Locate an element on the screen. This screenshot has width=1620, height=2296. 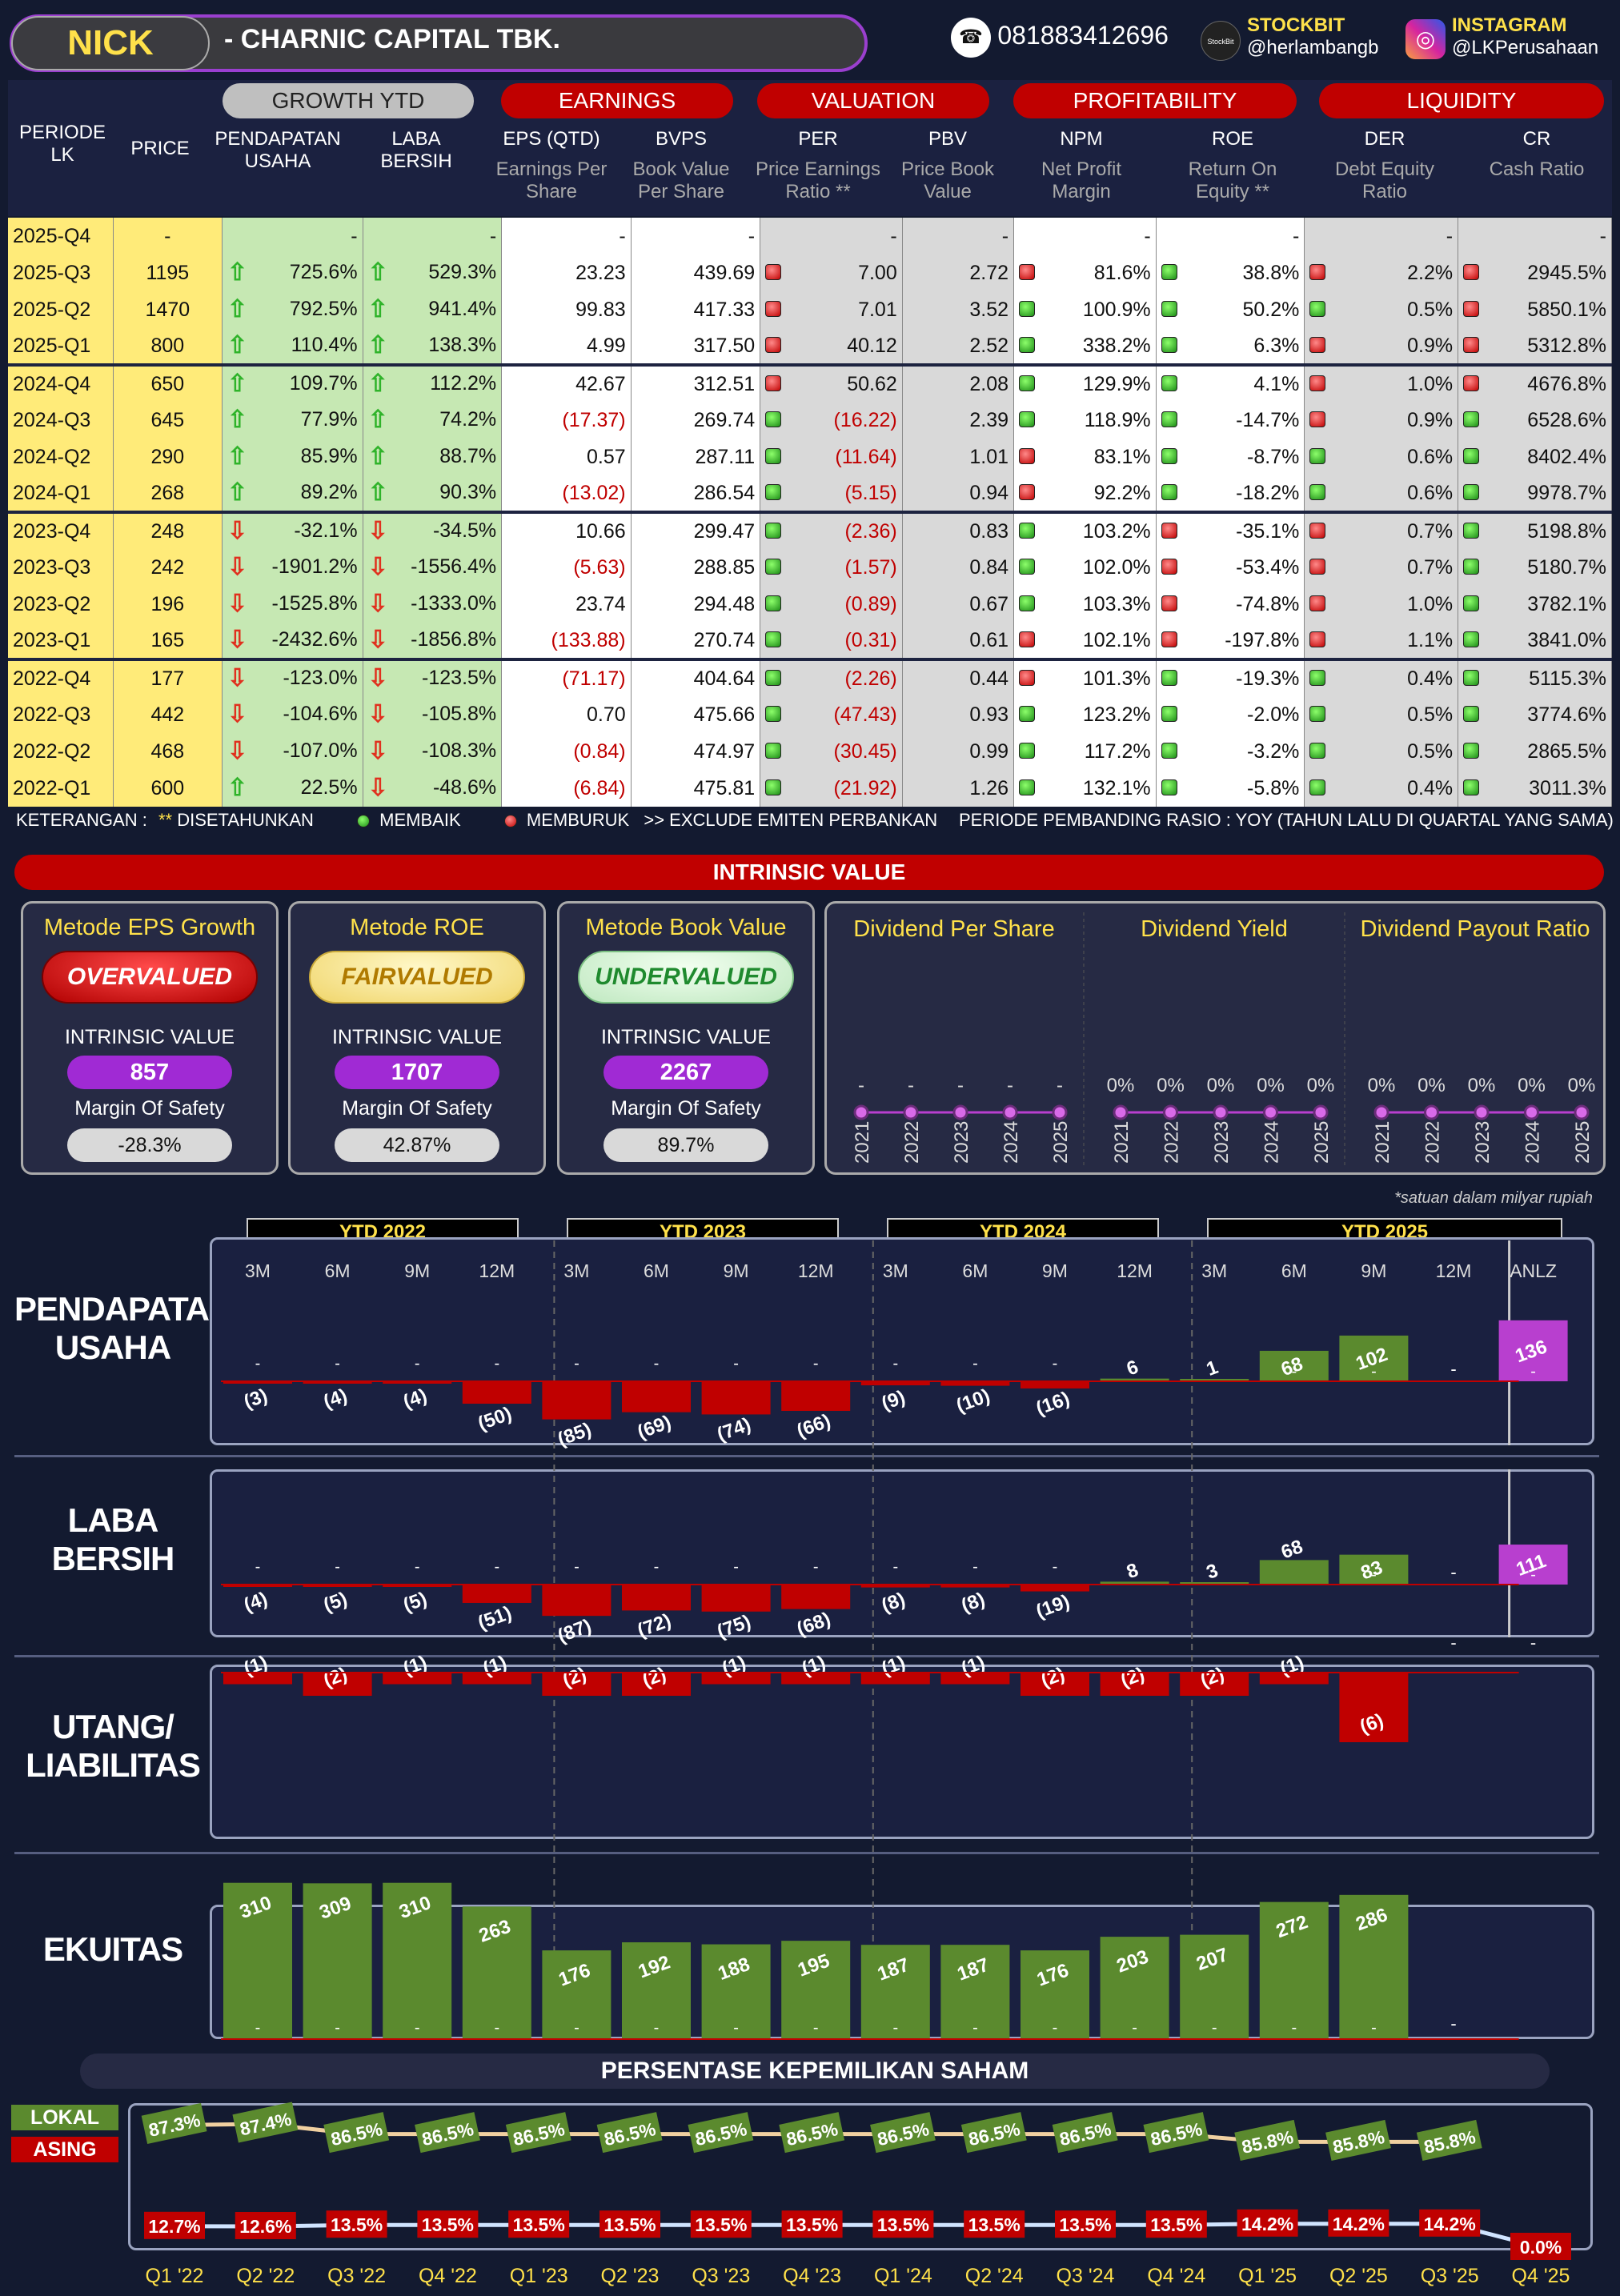
quarter-label: Q2 '25 is located at coordinates (1358, 2276).